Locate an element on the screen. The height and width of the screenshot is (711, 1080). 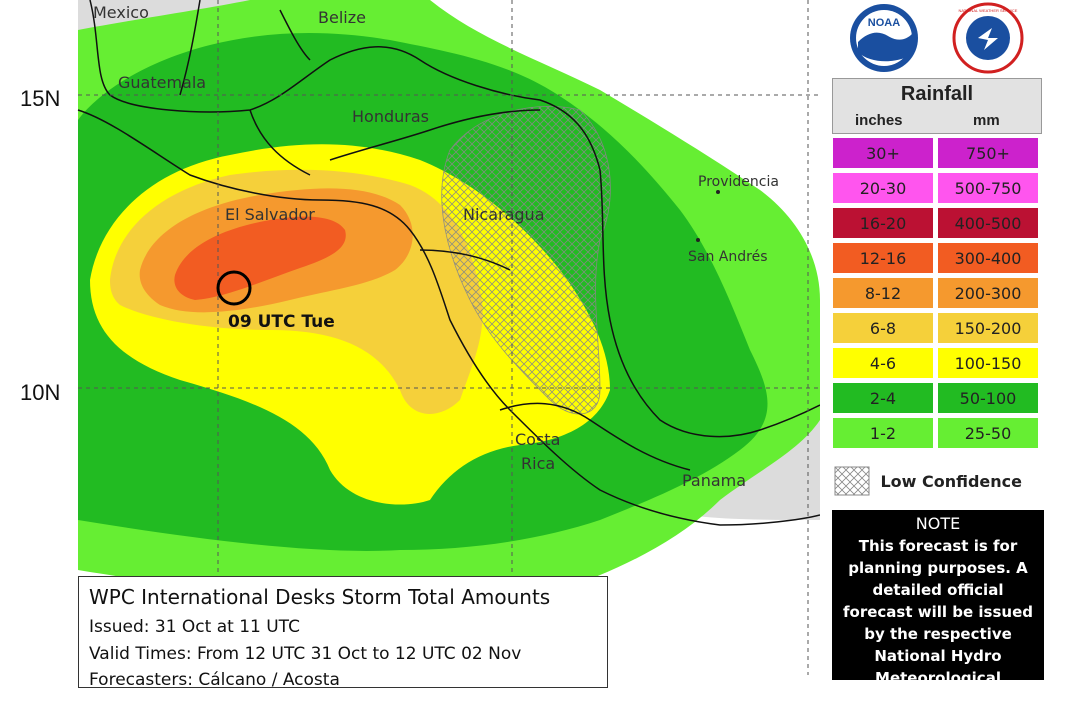
noaa-logo: NOAA is located at coordinates (884, 38).